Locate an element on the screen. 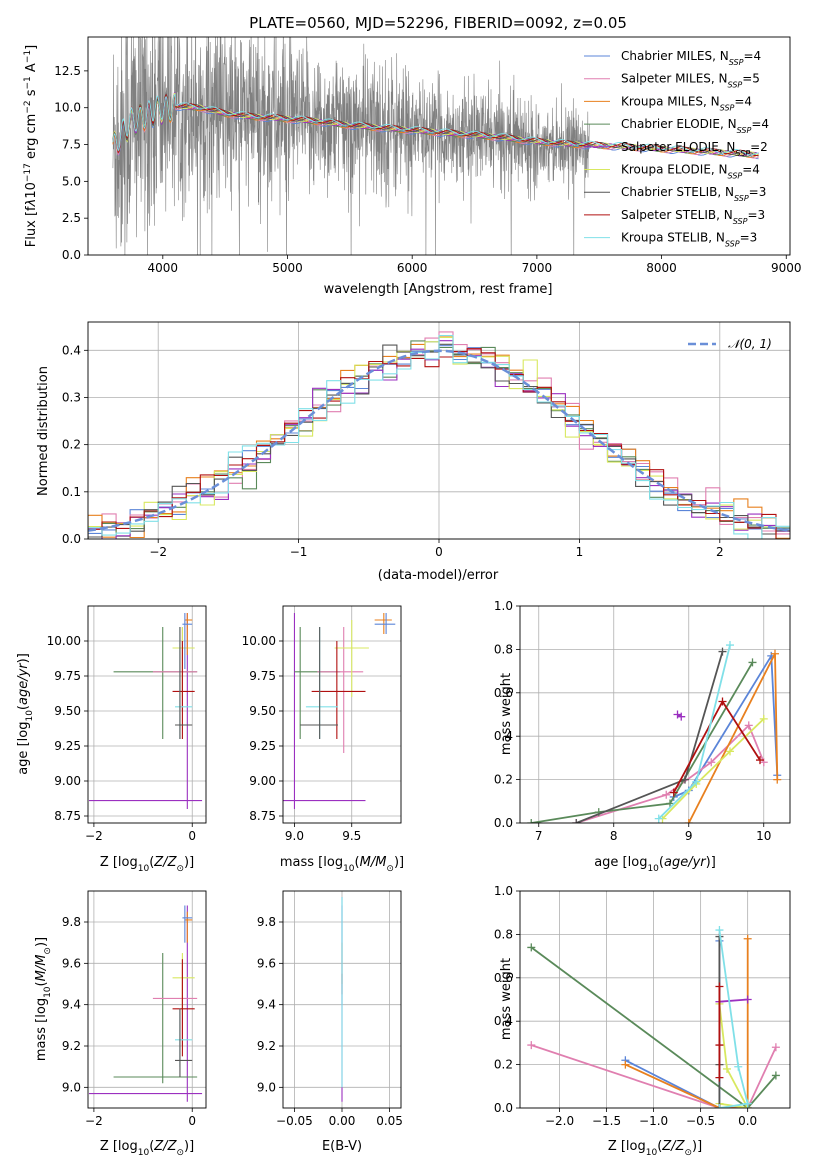 Image resolution: width=819 pixels, height=1170 pixels. spectrum-xtick-label: 7000 is located at coordinates (537, 268).